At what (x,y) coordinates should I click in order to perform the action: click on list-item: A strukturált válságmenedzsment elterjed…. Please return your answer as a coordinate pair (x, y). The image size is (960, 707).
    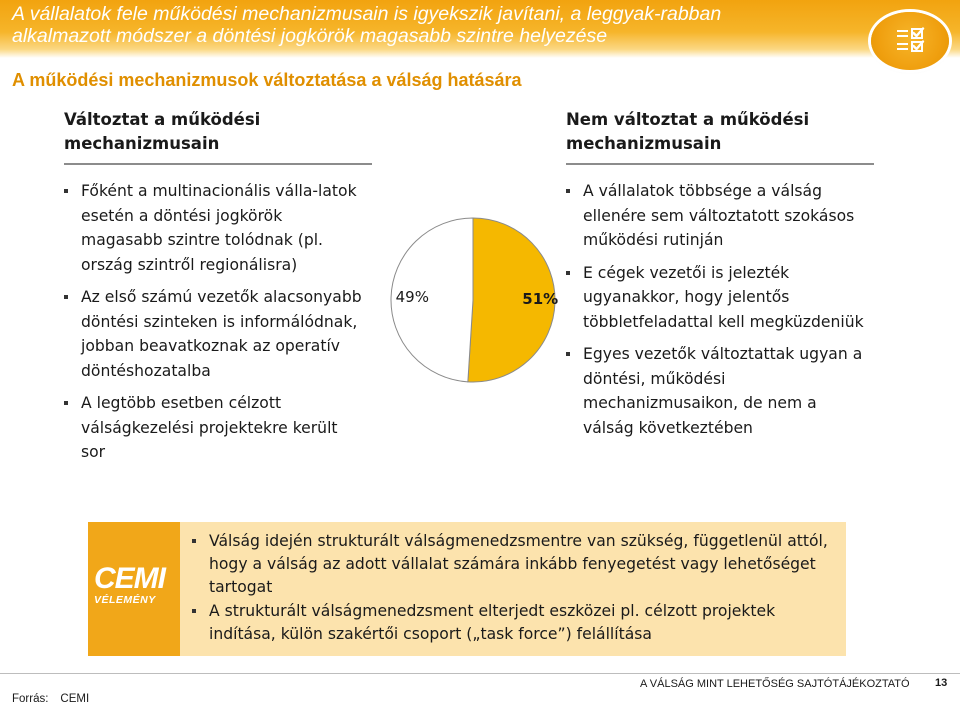
    Looking at the image, I should click on (512, 623).